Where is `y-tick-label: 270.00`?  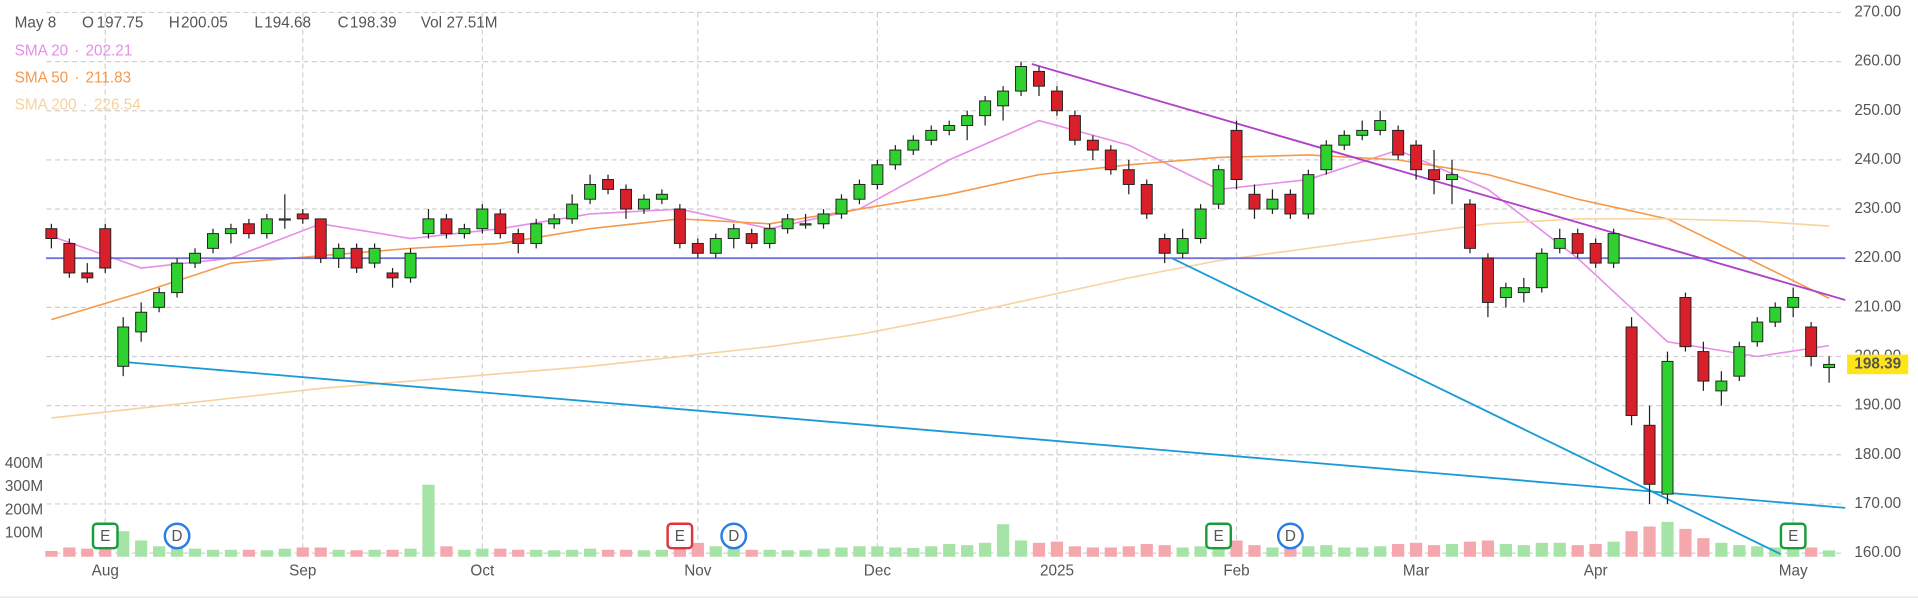
y-tick-label: 270.00 is located at coordinates (1877, 11).